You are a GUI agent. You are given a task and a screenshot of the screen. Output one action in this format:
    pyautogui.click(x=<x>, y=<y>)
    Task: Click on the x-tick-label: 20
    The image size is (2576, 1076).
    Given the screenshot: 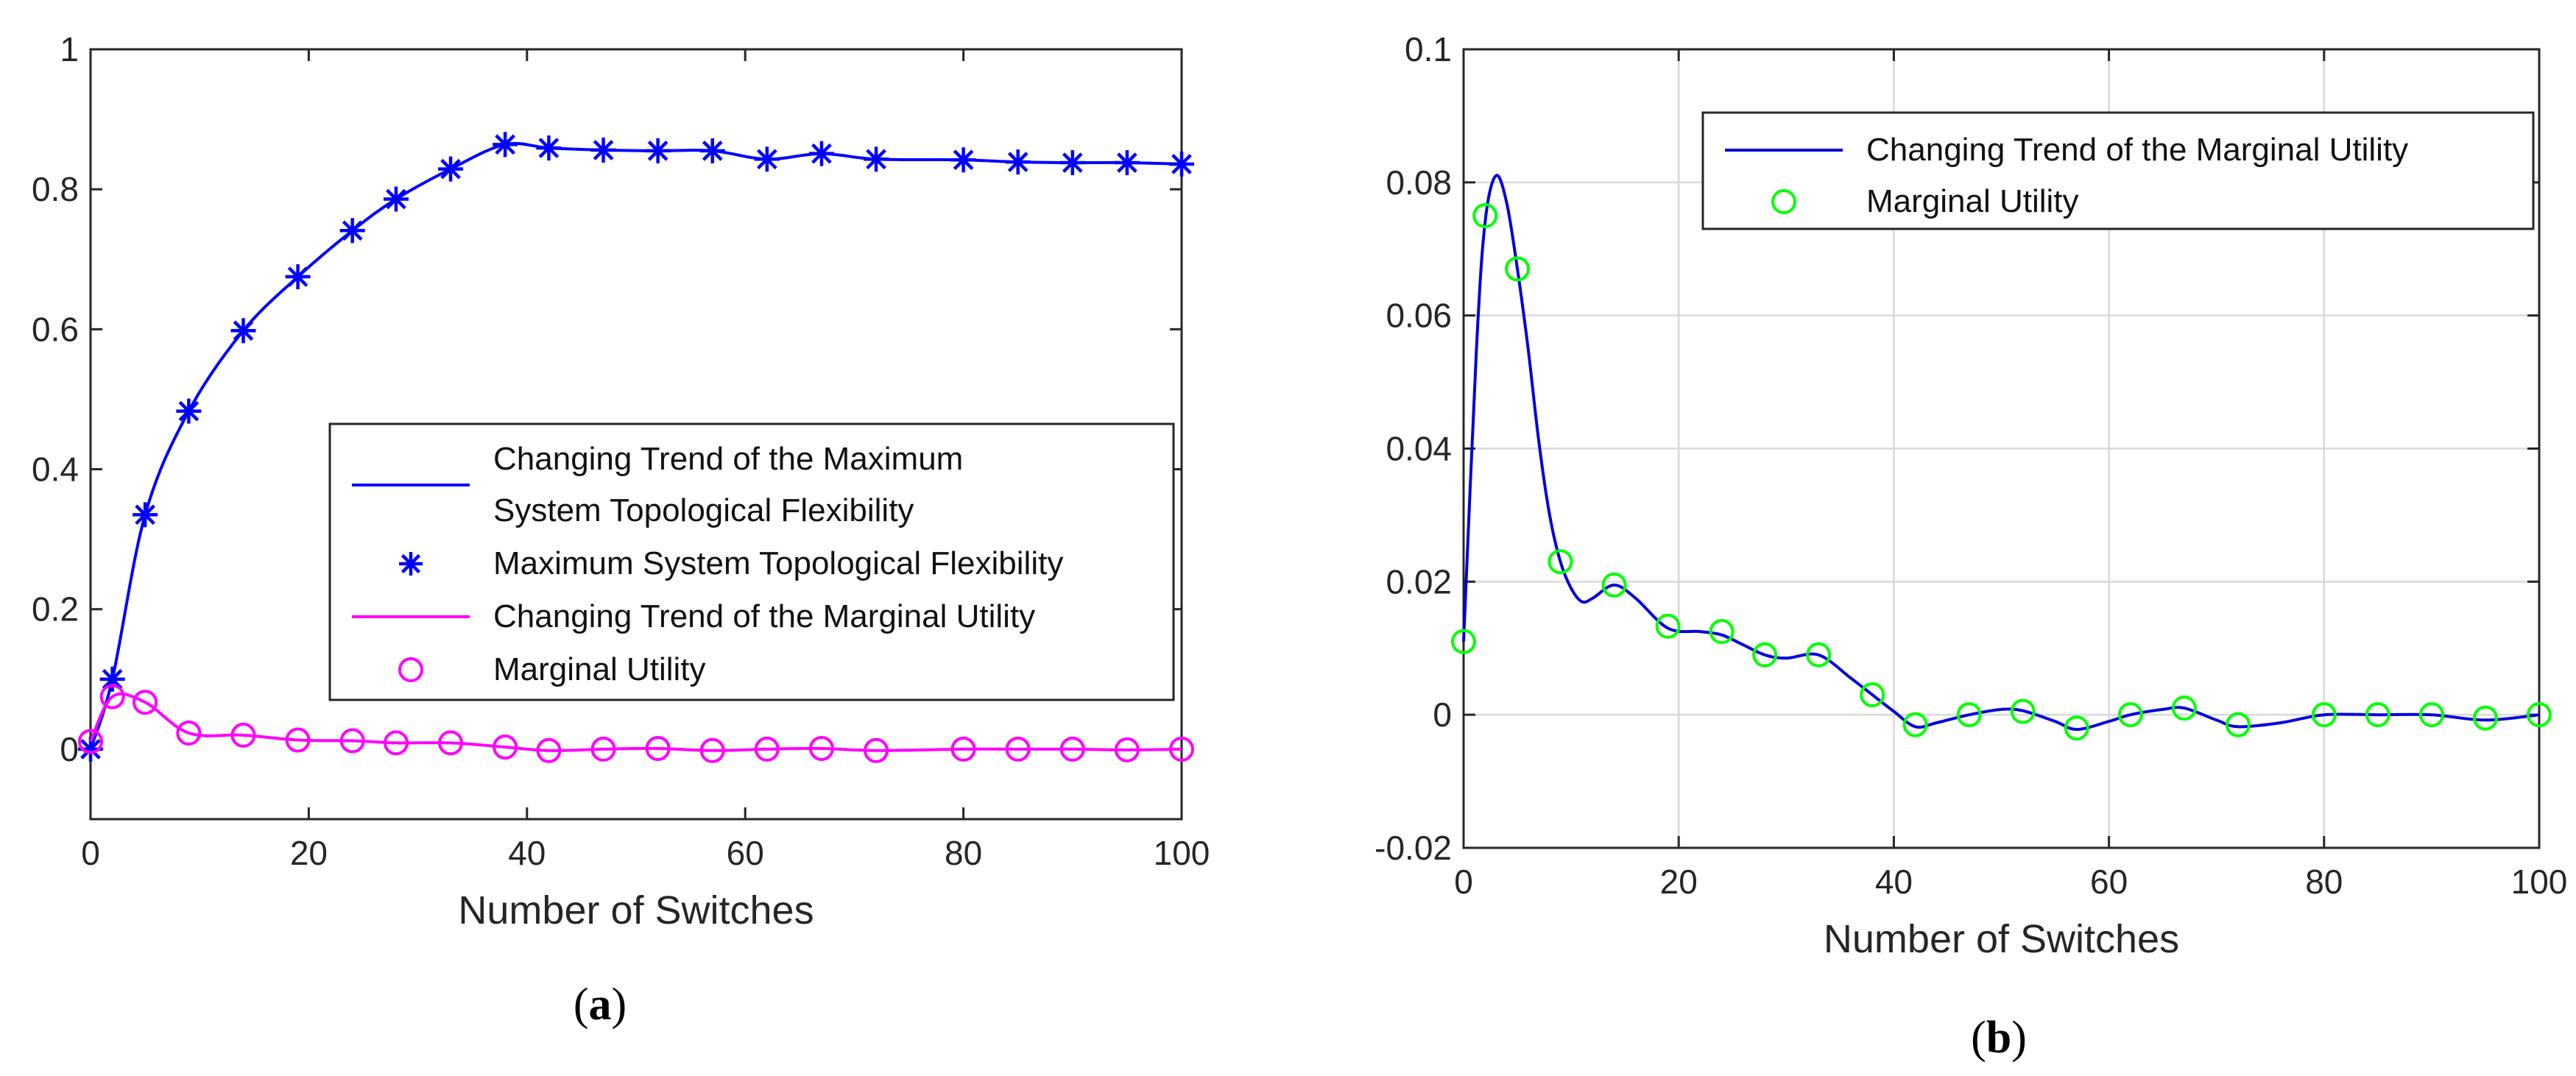 What is the action you would take?
    pyautogui.click(x=1679, y=882)
    